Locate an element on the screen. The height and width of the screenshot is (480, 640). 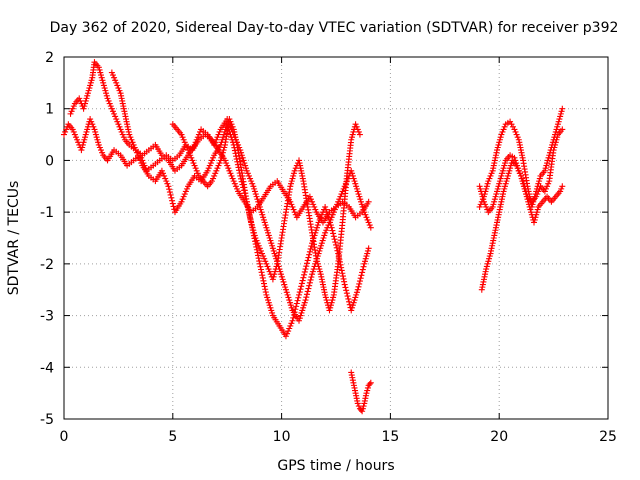
x-axis-label: GPS time / hours is located at coordinates (335, 466).